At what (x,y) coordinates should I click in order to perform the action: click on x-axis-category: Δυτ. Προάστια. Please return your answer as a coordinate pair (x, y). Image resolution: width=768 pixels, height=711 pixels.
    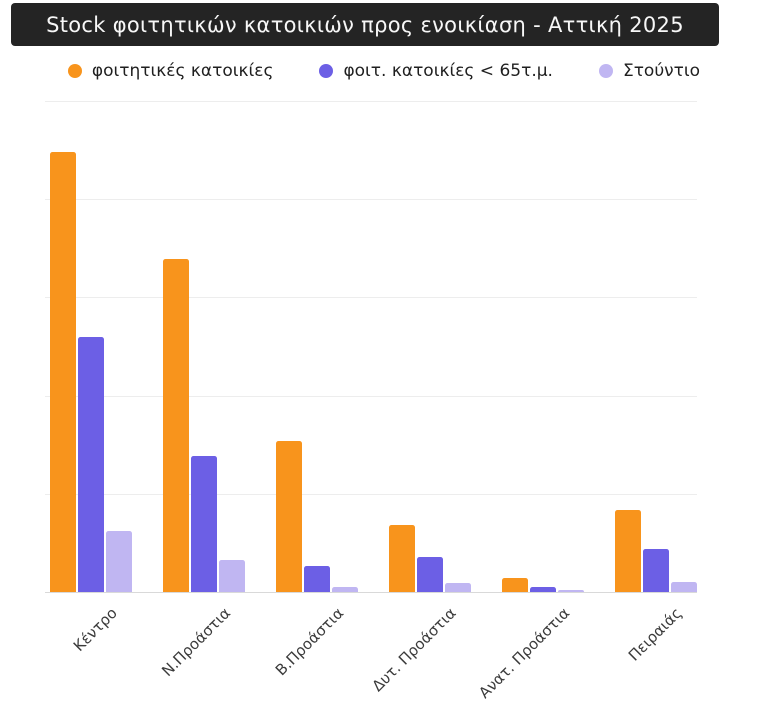
    Looking at the image, I should click on (420, 651).